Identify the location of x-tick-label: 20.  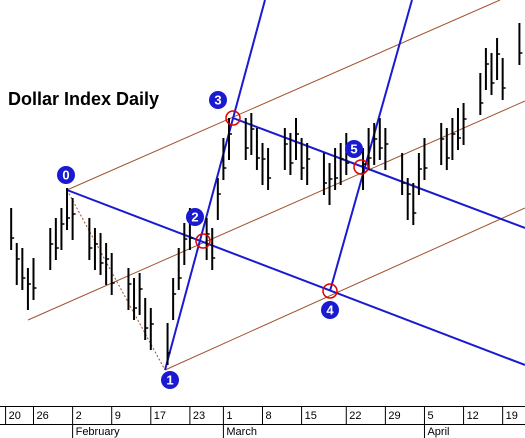
(15, 416).